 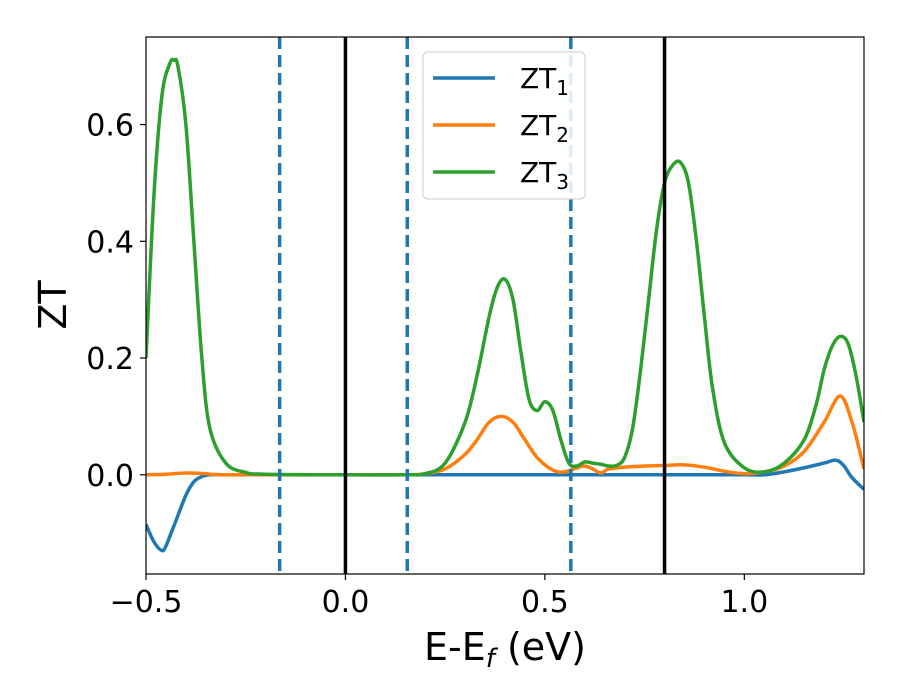 I want to click on series-line-zt2, so click(x=505, y=435).